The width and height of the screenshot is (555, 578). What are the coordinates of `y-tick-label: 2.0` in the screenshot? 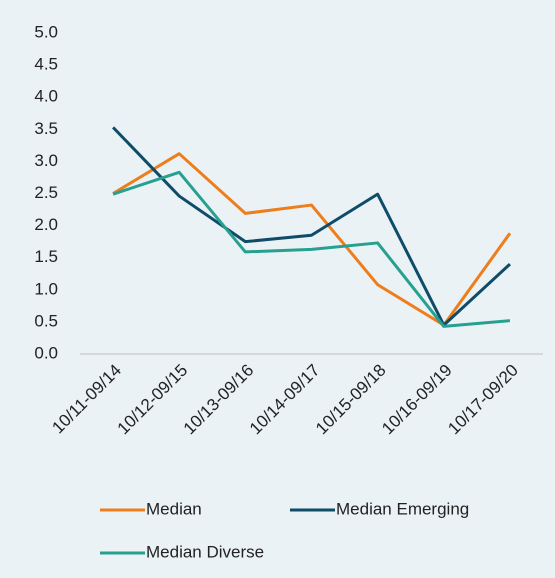 It's located at (46, 224).